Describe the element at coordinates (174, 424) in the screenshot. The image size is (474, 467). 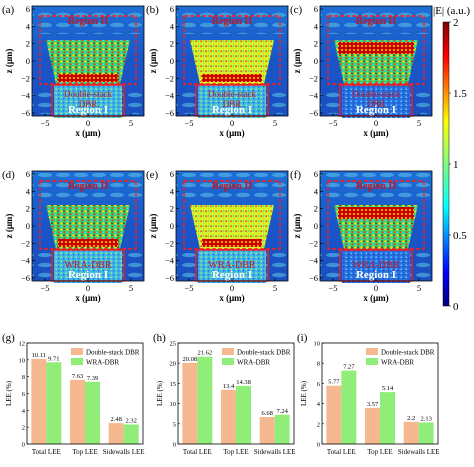
I see `y-tick-label: 5` at that location.